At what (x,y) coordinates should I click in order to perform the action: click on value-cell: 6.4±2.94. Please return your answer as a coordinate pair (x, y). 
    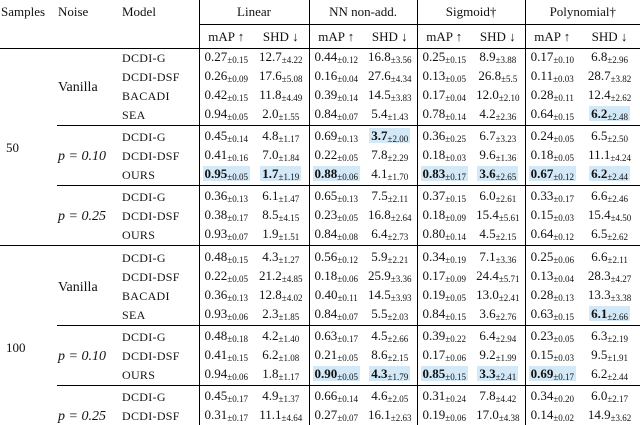
    Looking at the image, I should click on (498, 336).